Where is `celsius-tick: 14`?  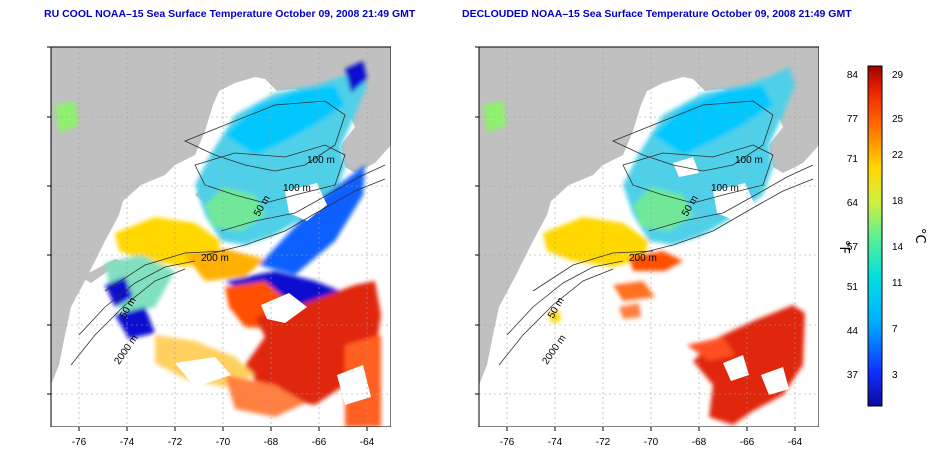
celsius-tick: 14 is located at coordinates (898, 247).